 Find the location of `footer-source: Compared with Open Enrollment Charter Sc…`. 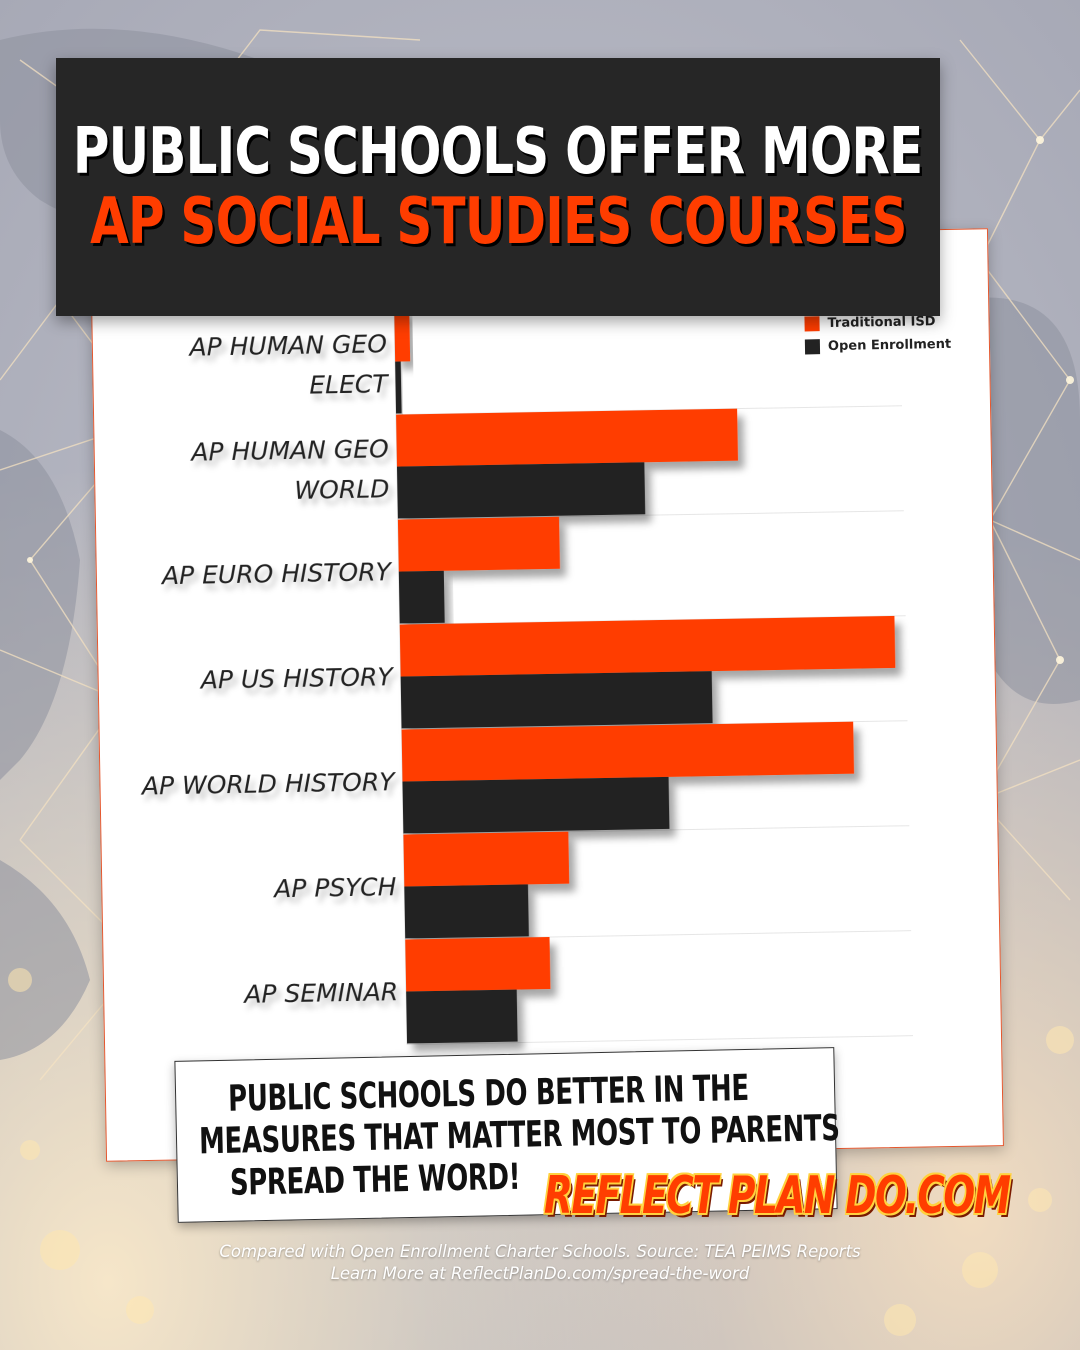

footer-source: Compared with Open Enrollment Charter Sc… is located at coordinates (540, 1251).